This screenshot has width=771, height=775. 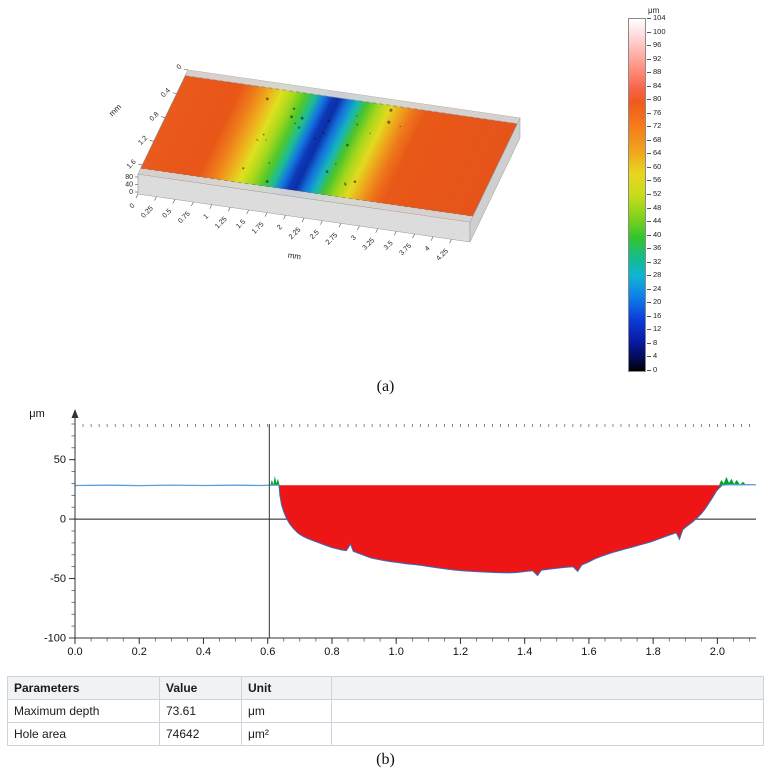 What do you see at coordinates (657, 112) in the screenshot?
I see `colorbar-tick-label: 76` at bounding box center [657, 112].